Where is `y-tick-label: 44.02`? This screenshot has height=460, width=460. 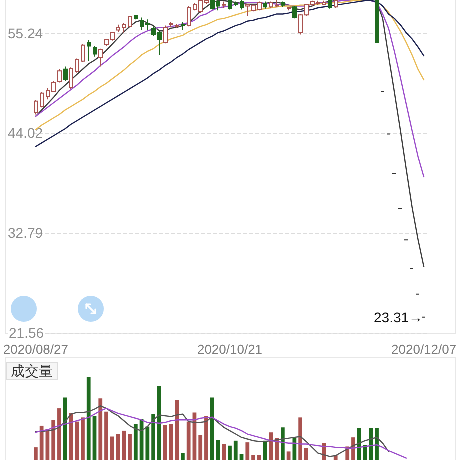 y-tick-label: 44.02 is located at coordinates (26, 133).